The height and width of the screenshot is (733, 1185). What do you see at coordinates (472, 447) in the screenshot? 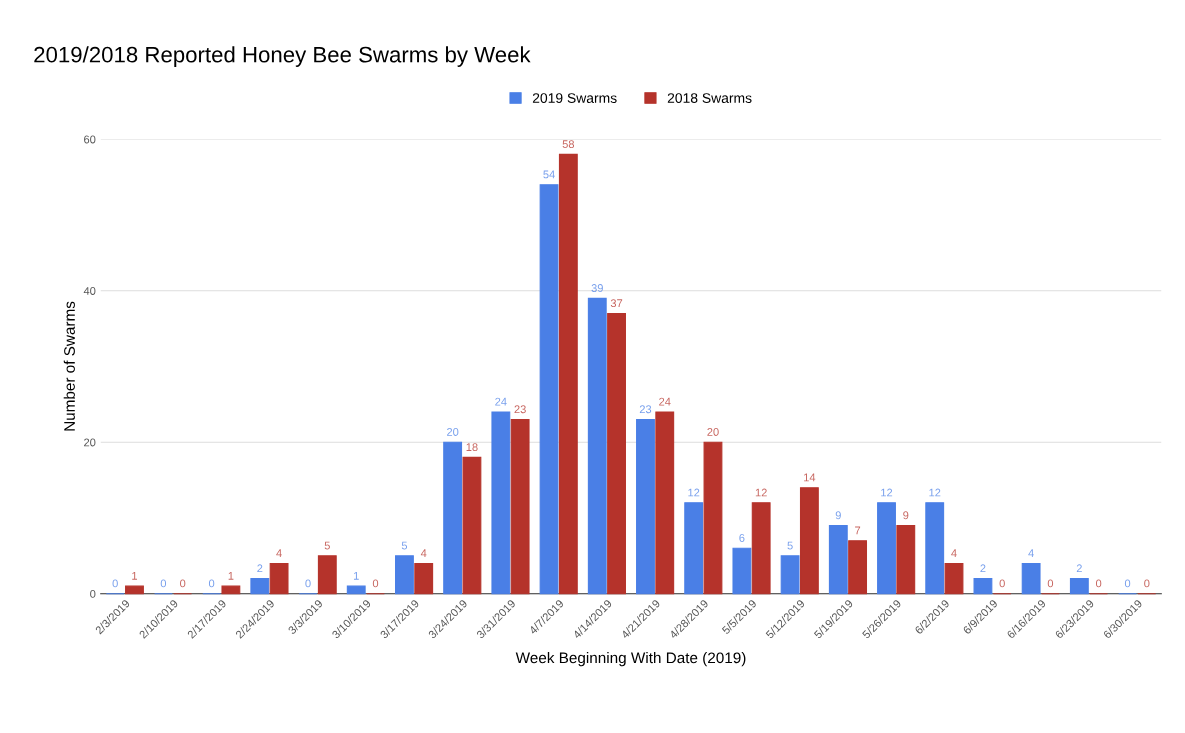
I see `data-label: 18` at bounding box center [472, 447].